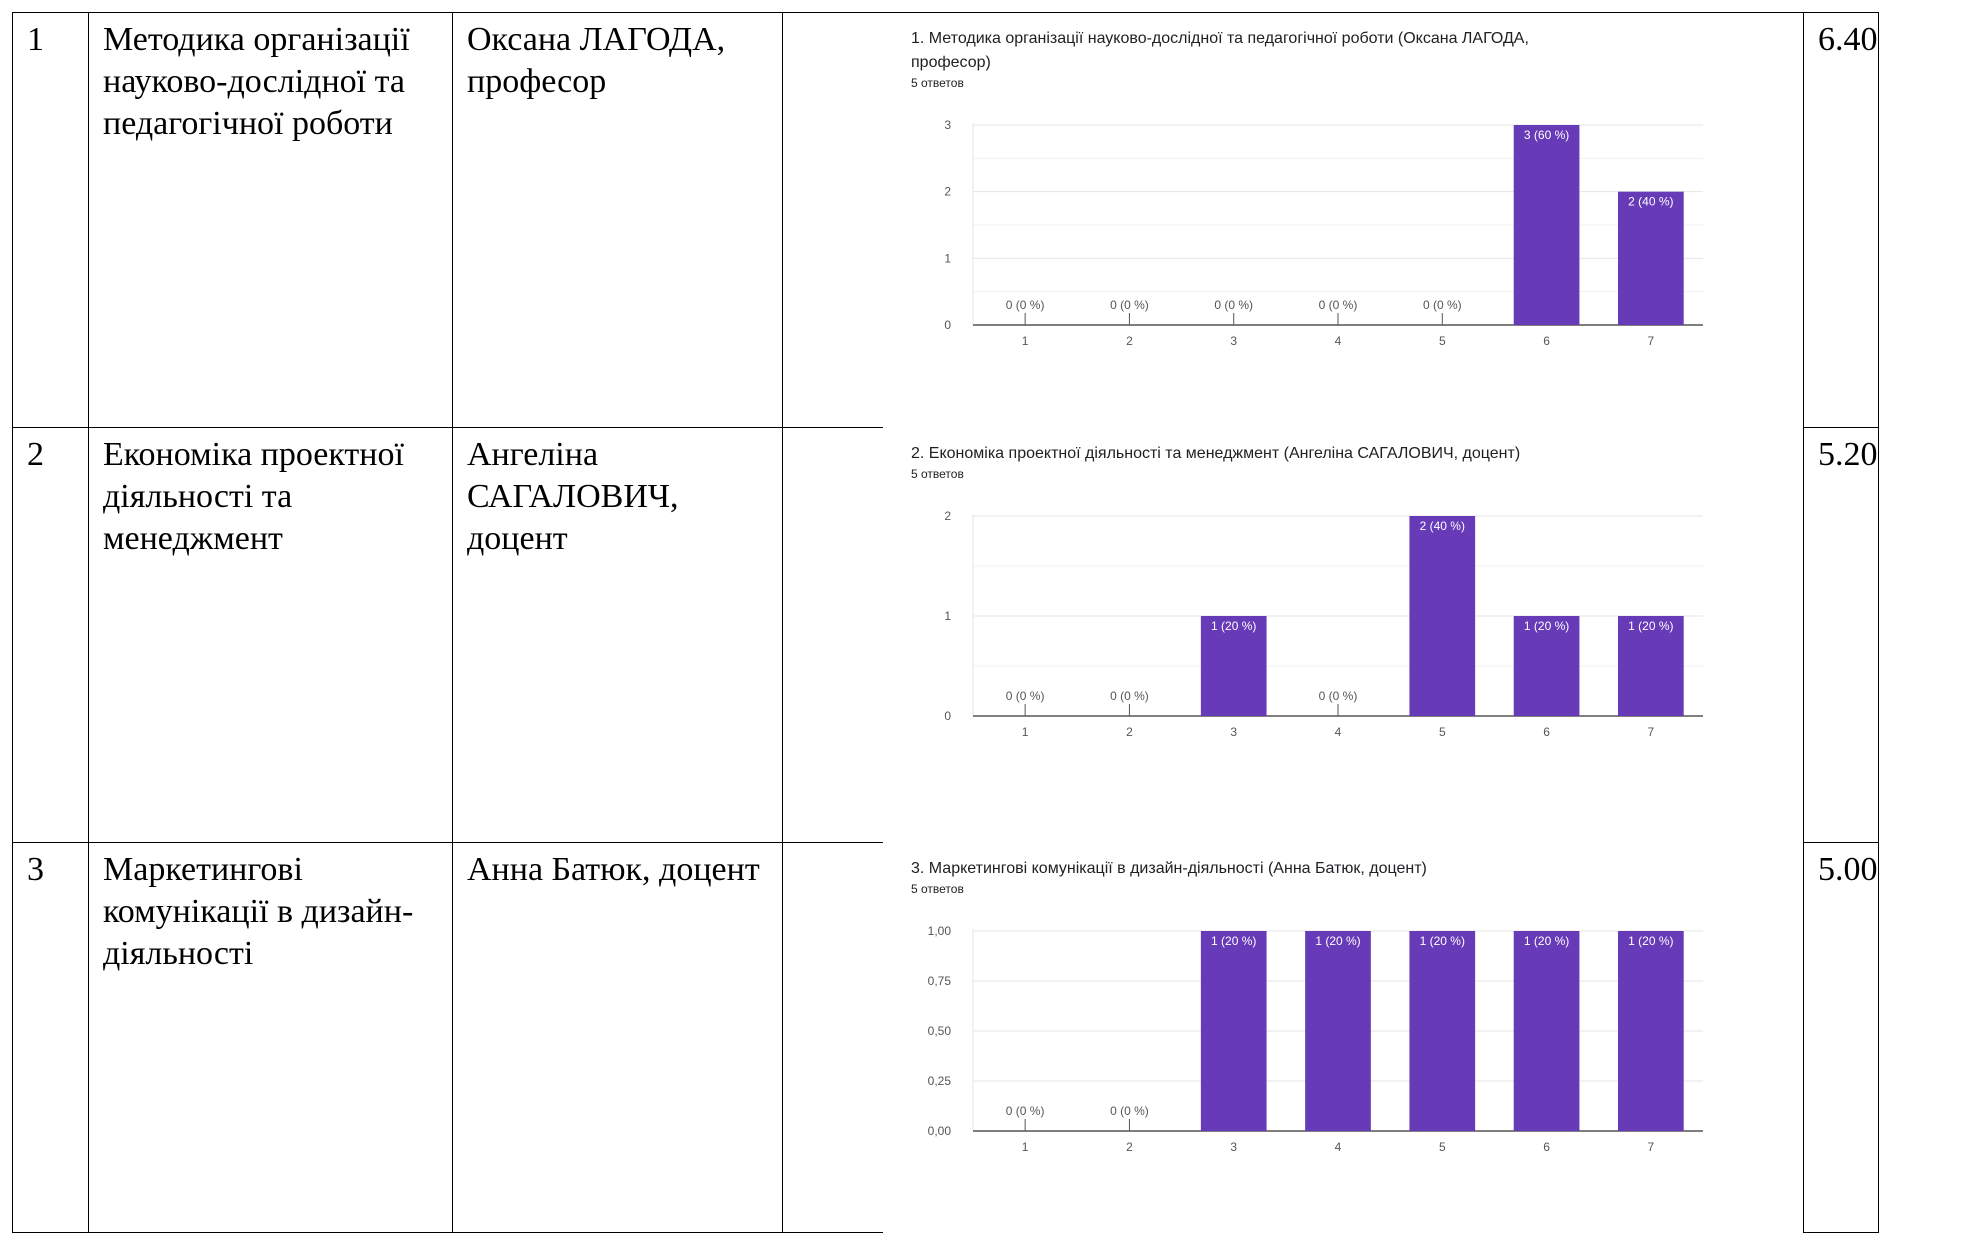  I want to click on y-tick-label: 0,25, so click(940, 1081).